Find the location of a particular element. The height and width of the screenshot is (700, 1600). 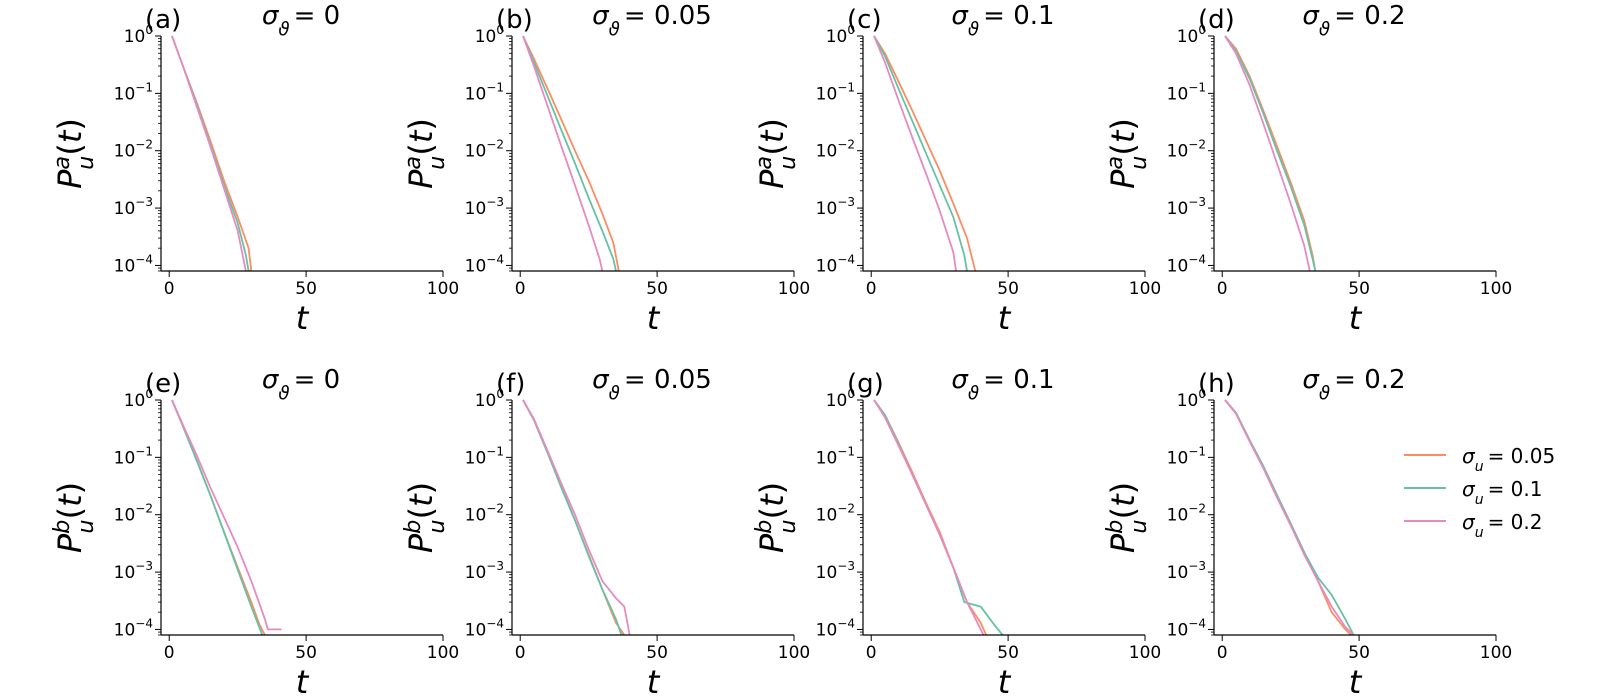

panel-label: (g) is located at coordinates (865, 384).